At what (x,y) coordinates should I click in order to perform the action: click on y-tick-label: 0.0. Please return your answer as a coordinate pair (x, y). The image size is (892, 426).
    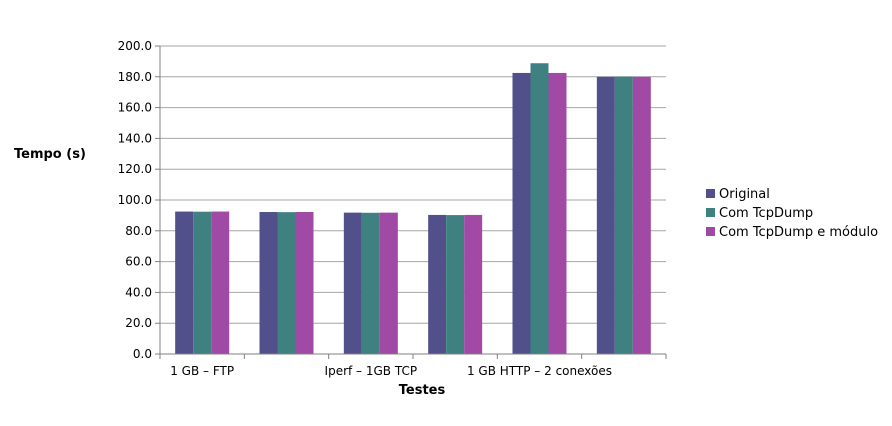
    Looking at the image, I should click on (142, 354).